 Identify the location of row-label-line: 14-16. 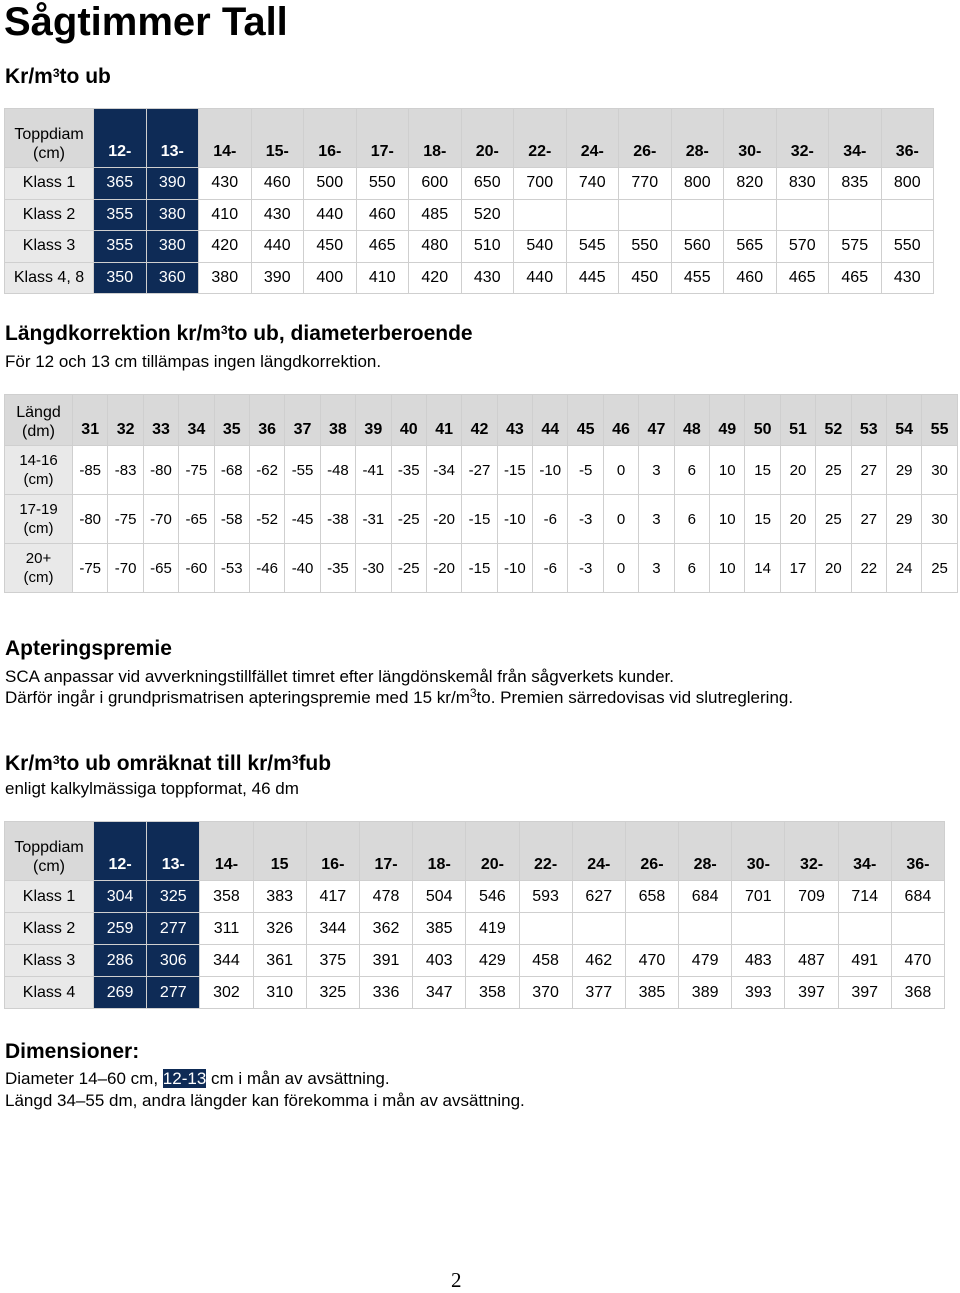
(38, 460).